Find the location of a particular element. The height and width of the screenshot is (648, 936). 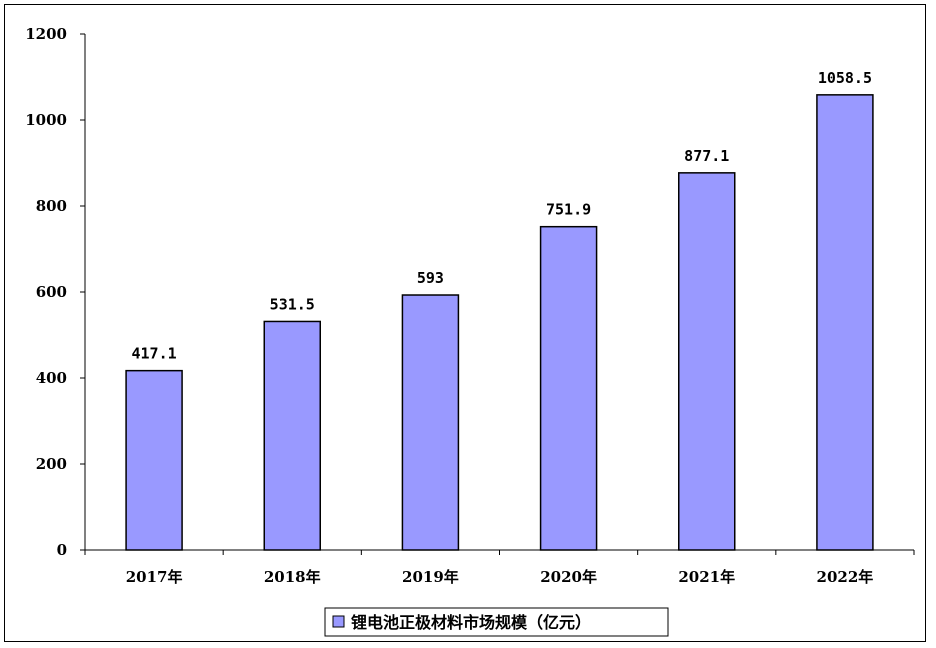

data-label: 531.5 is located at coordinates (292, 304).